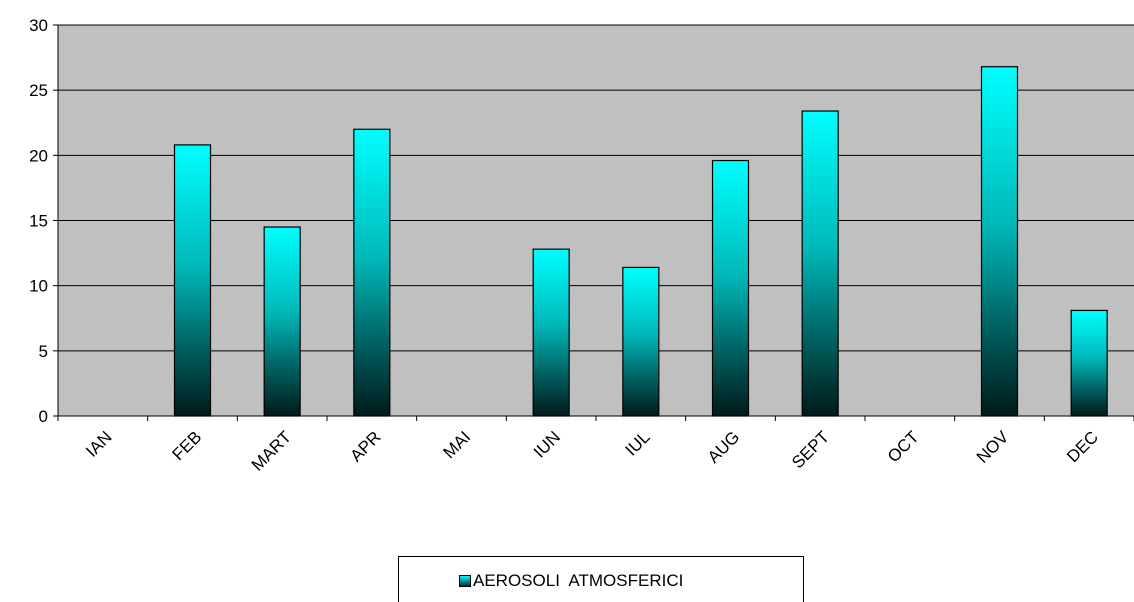 The width and height of the screenshot is (1134, 602). What do you see at coordinates (723, 446) in the screenshot?
I see `x-tick-label: AUG` at bounding box center [723, 446].